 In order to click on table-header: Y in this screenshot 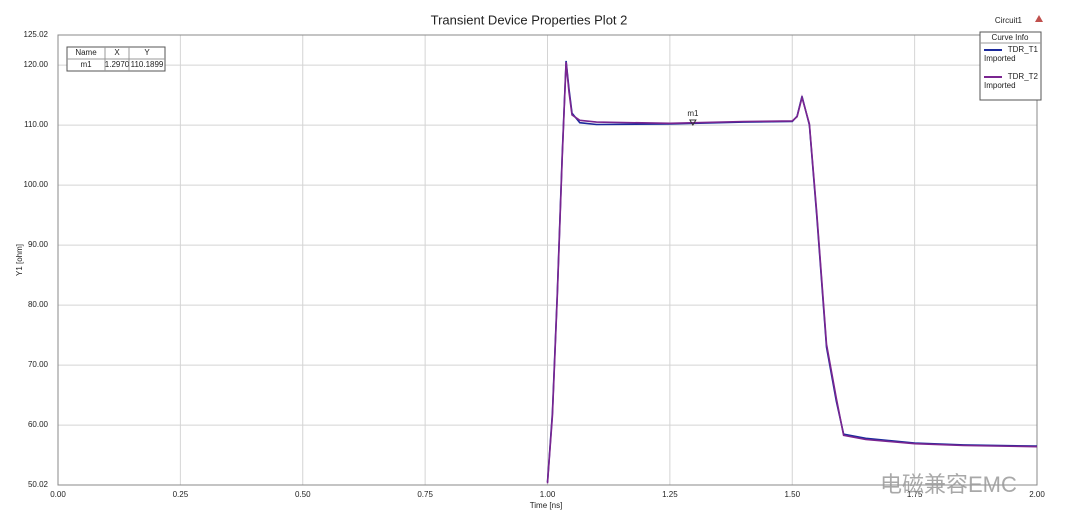, I will do `click(147, 52)`.